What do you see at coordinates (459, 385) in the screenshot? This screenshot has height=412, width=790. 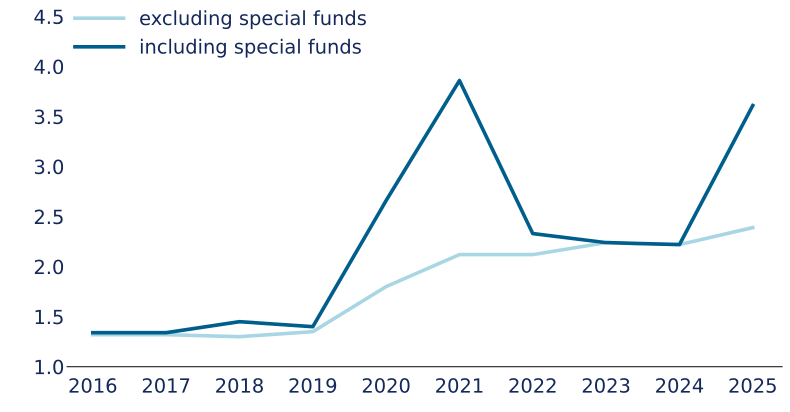 I see `x-tick-label: 2021` at bounding box center [459, 385].